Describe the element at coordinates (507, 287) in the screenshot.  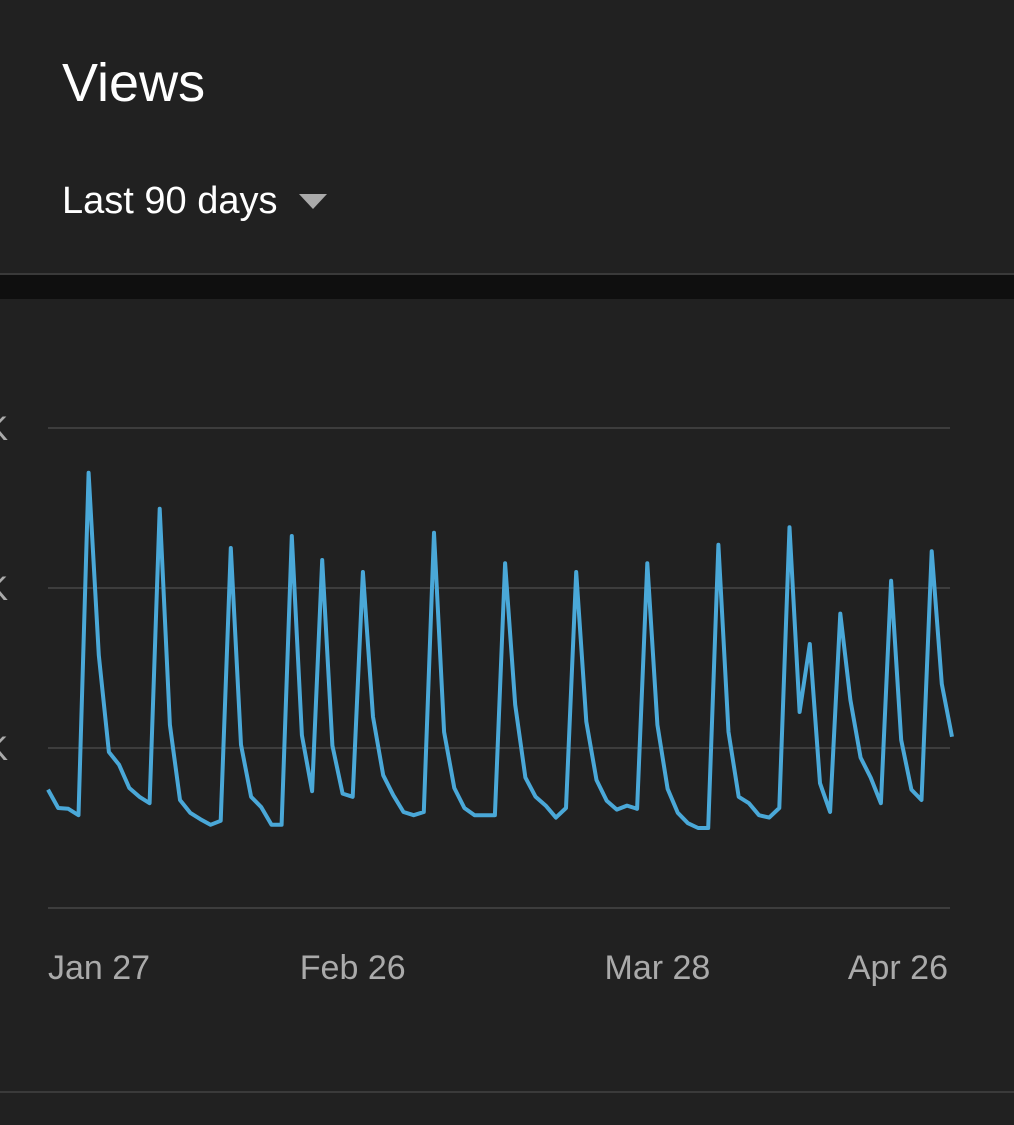
I see `separator-band` at that location.